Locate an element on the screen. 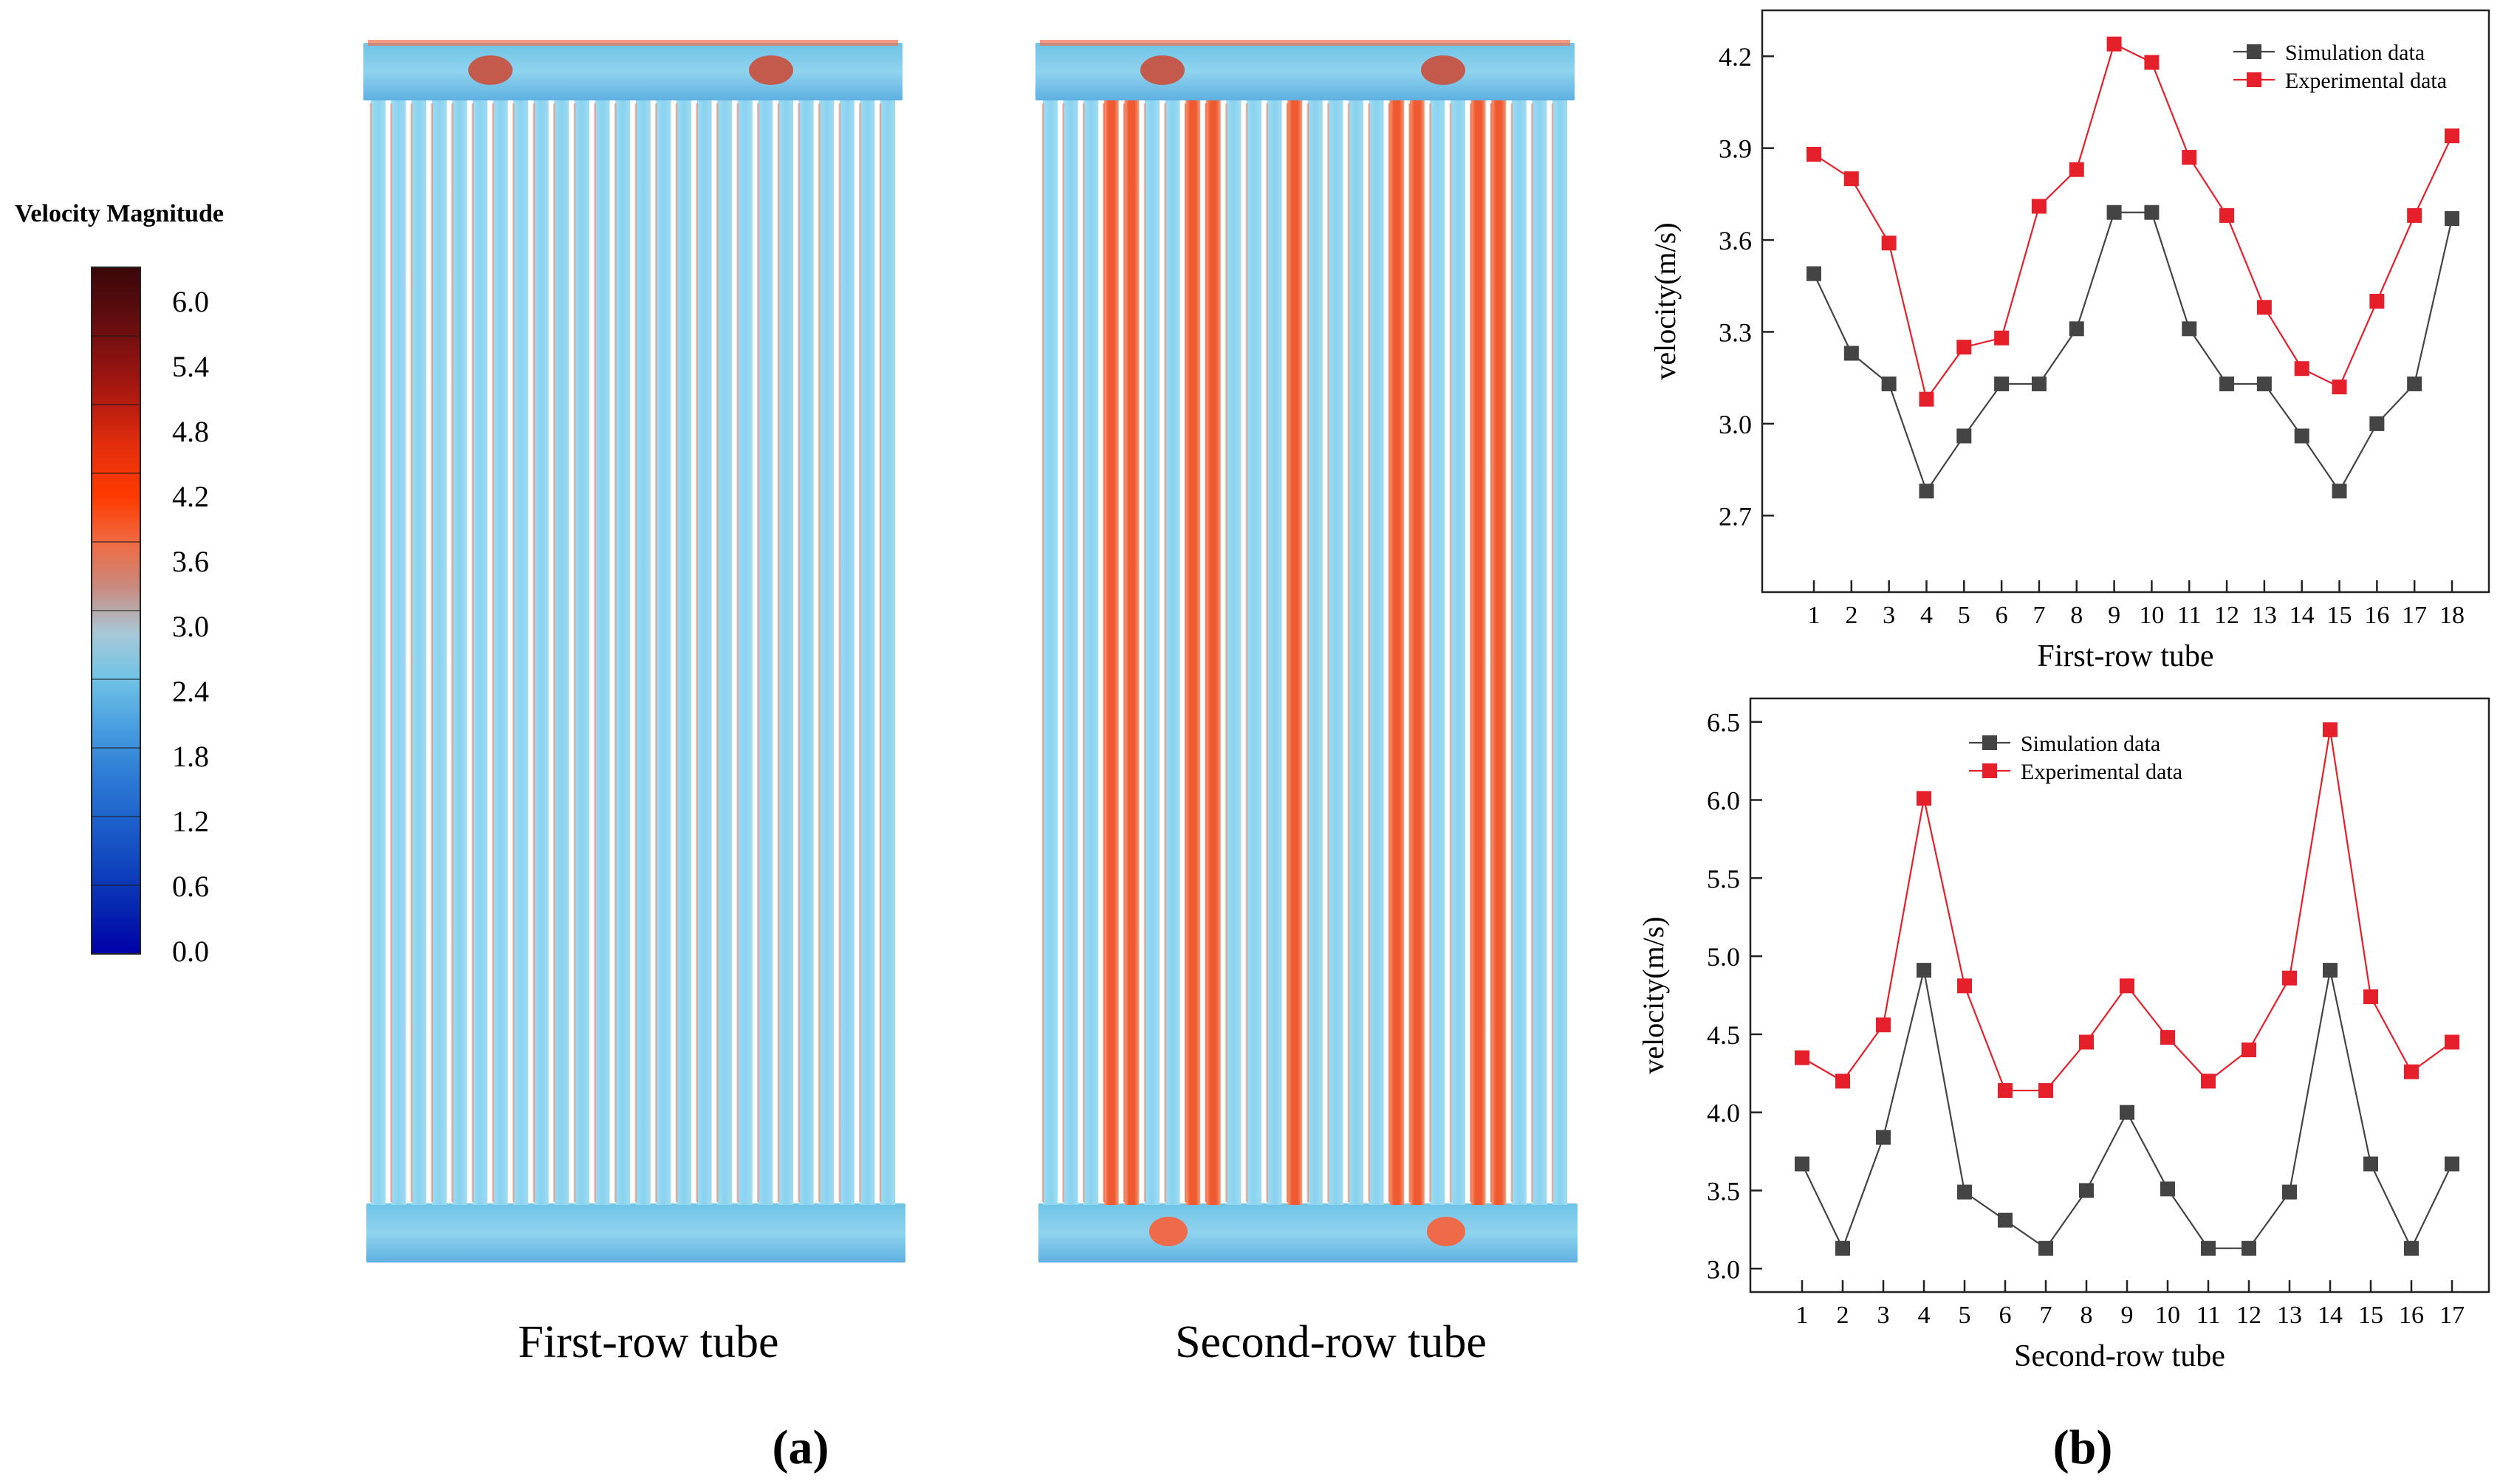 Image resolution: width=2500 pixels, height=1484 pixels. y-tick-label: 4.5 is located at coordinates (1724, 1035).